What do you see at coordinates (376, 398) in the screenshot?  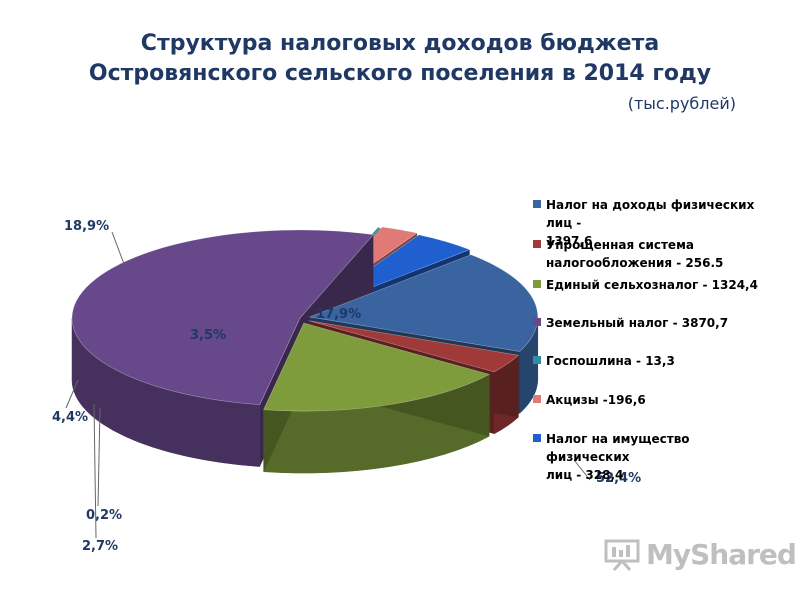 I see `slice-eshn` at bounding box center [376, 398].